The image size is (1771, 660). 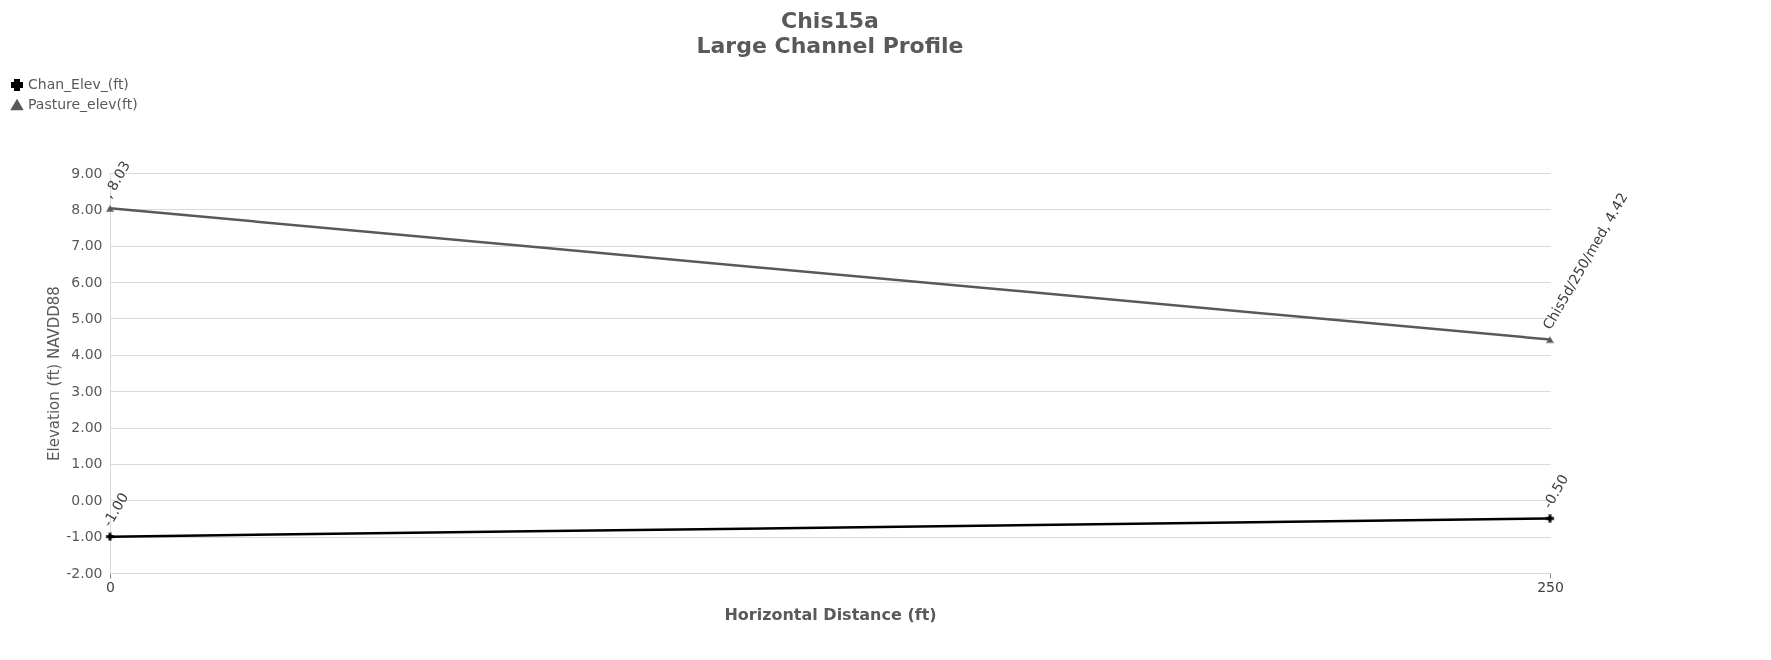 I want to click on chart-subtitle: Large Channel Profile, so click(x=830, y=45).